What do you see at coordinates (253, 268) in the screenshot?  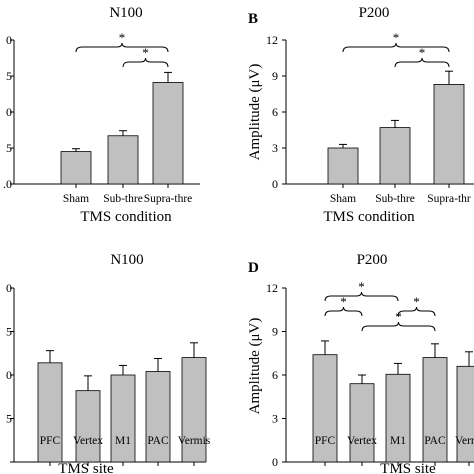 I see `panel-label: D` at bounding box center [253, 268].